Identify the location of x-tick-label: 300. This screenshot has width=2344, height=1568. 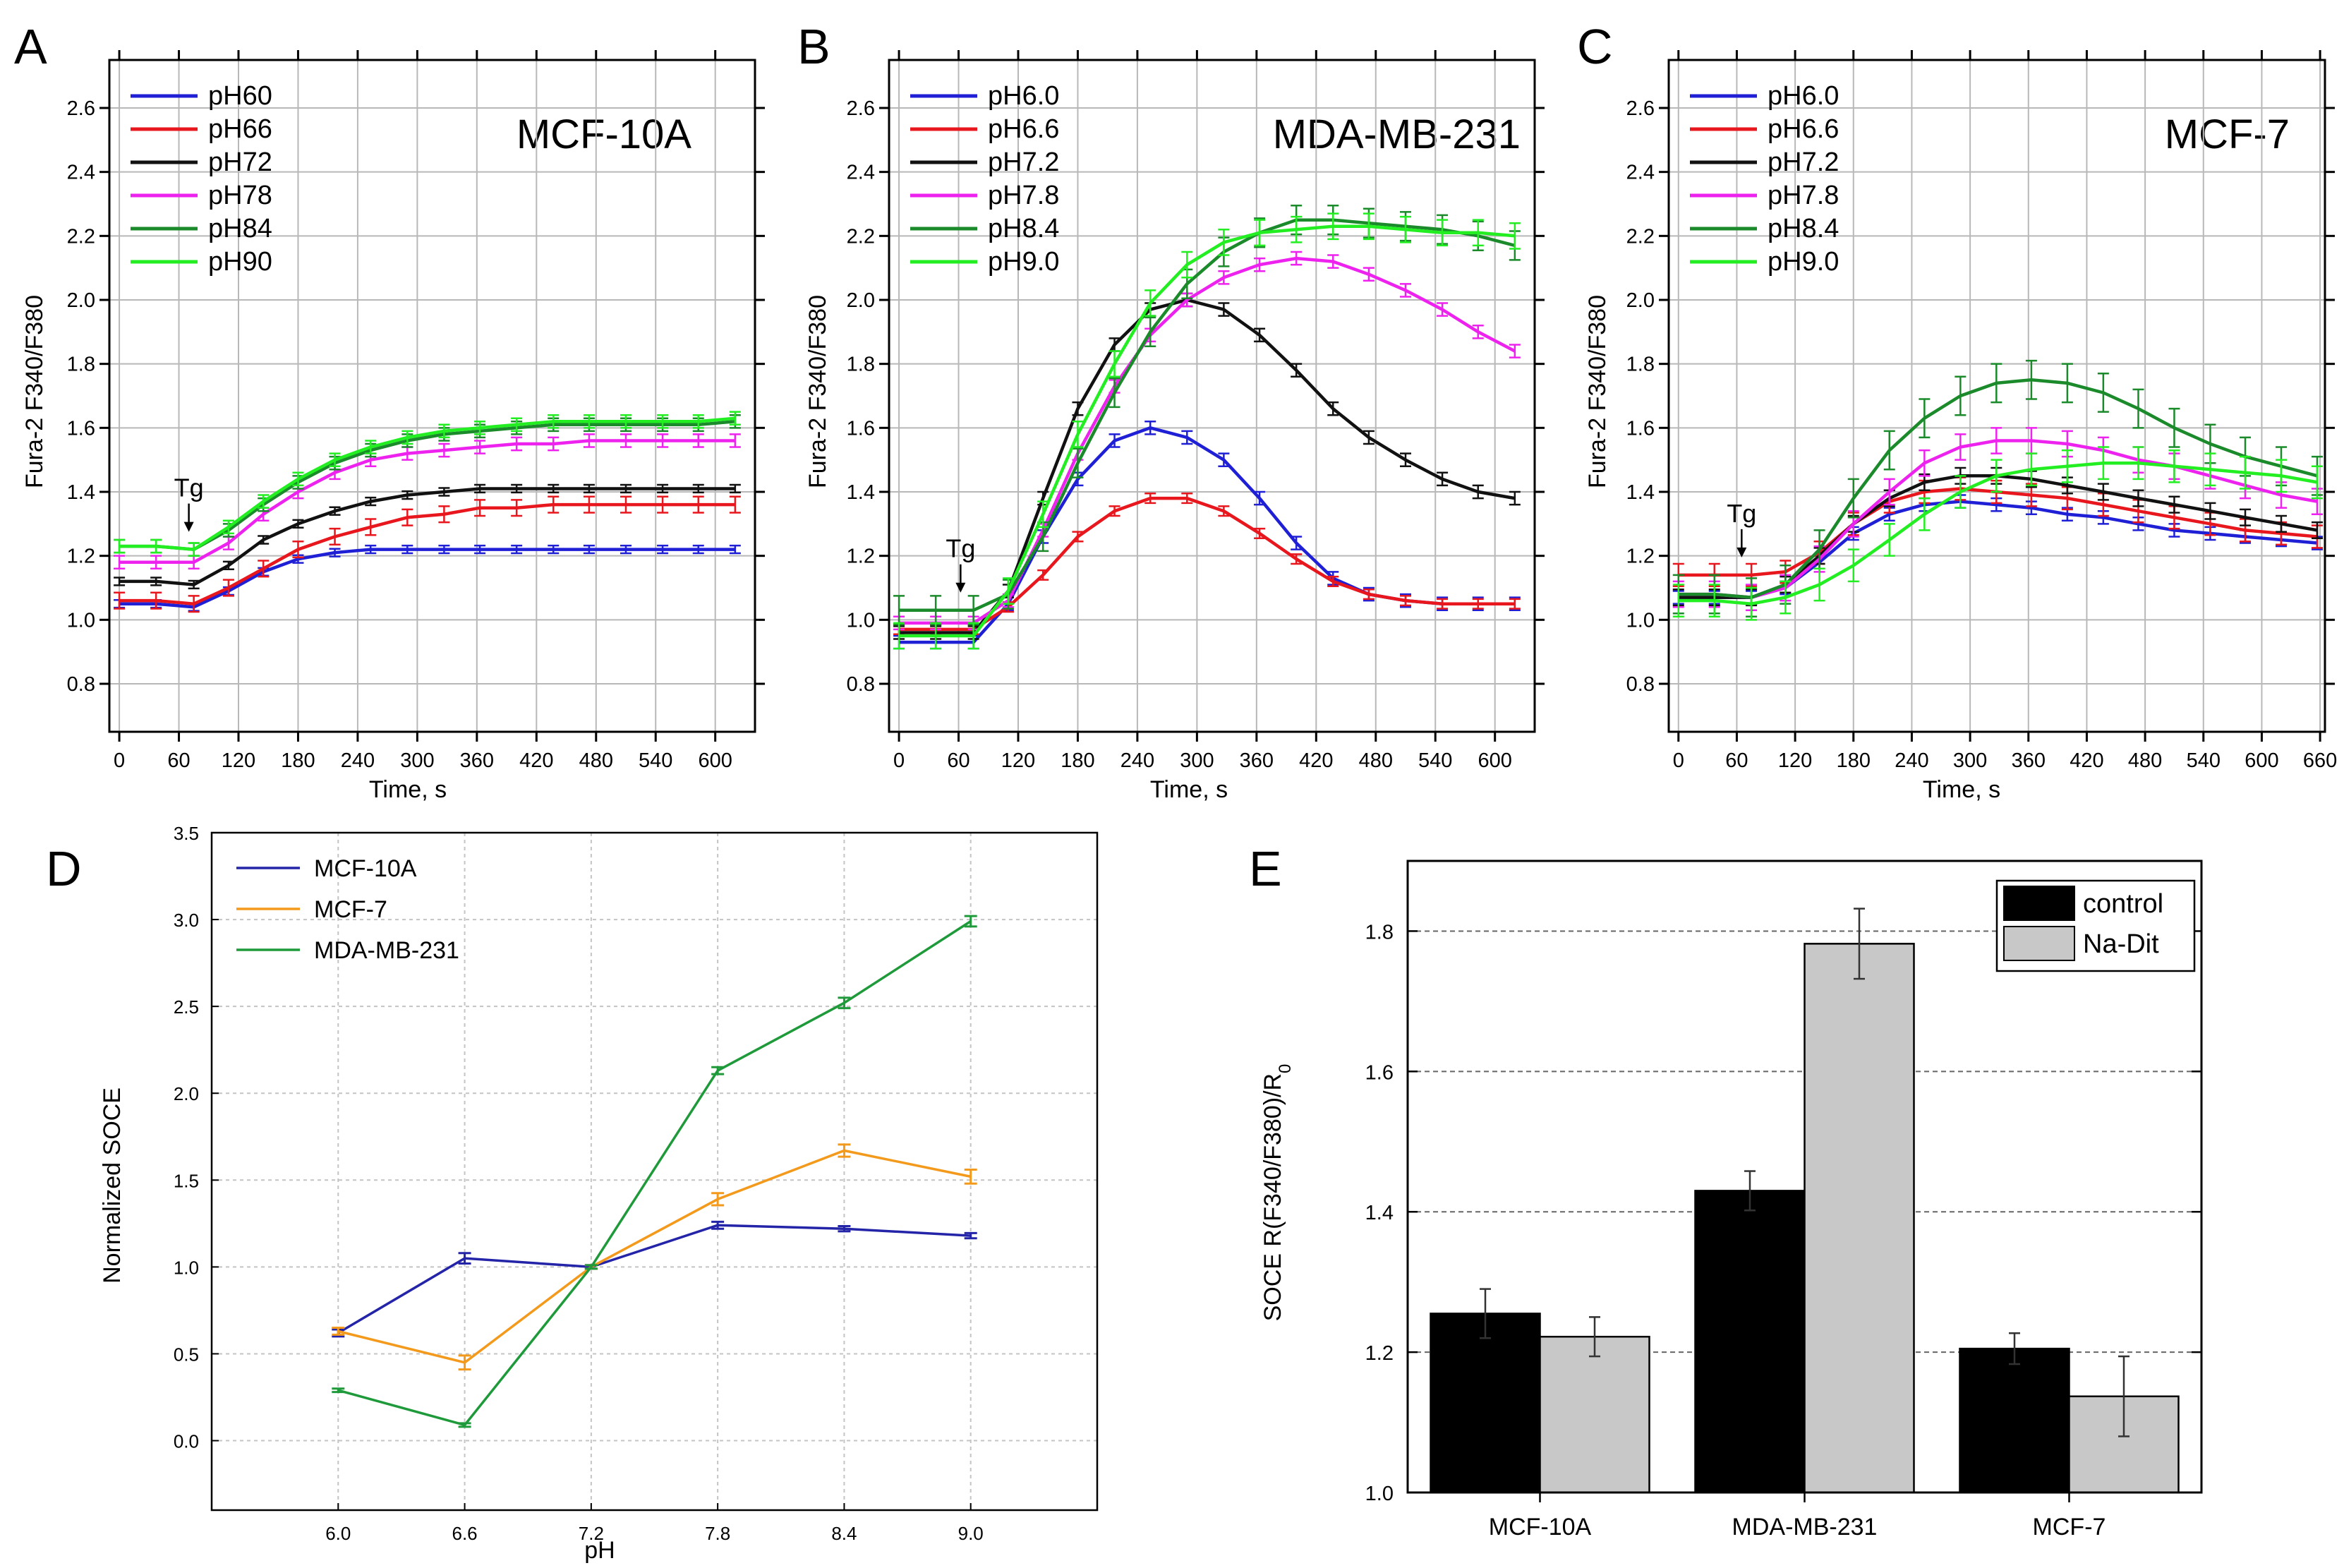
(1970, 761).